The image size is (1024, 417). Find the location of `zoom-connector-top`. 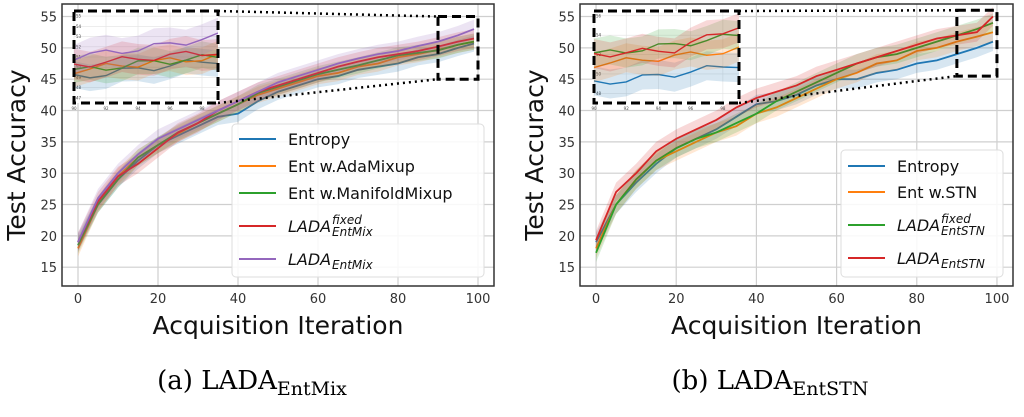

zoom-connector-top is located at coordinates (328, 13).